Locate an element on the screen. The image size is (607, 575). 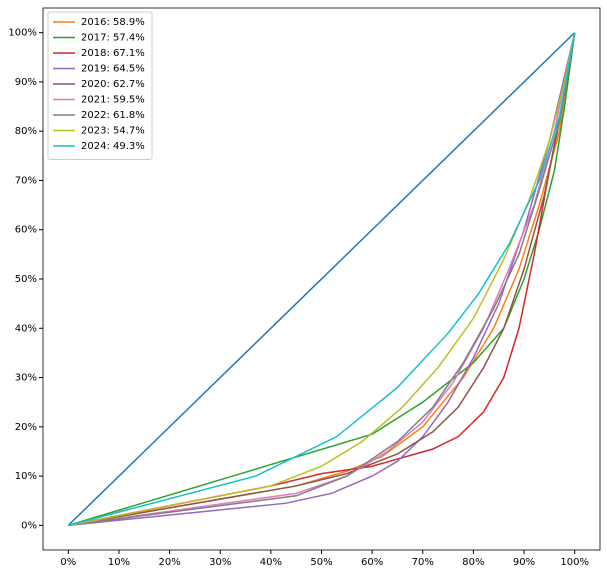
y-tick-label: 10% is located at coordinates (26, 476).